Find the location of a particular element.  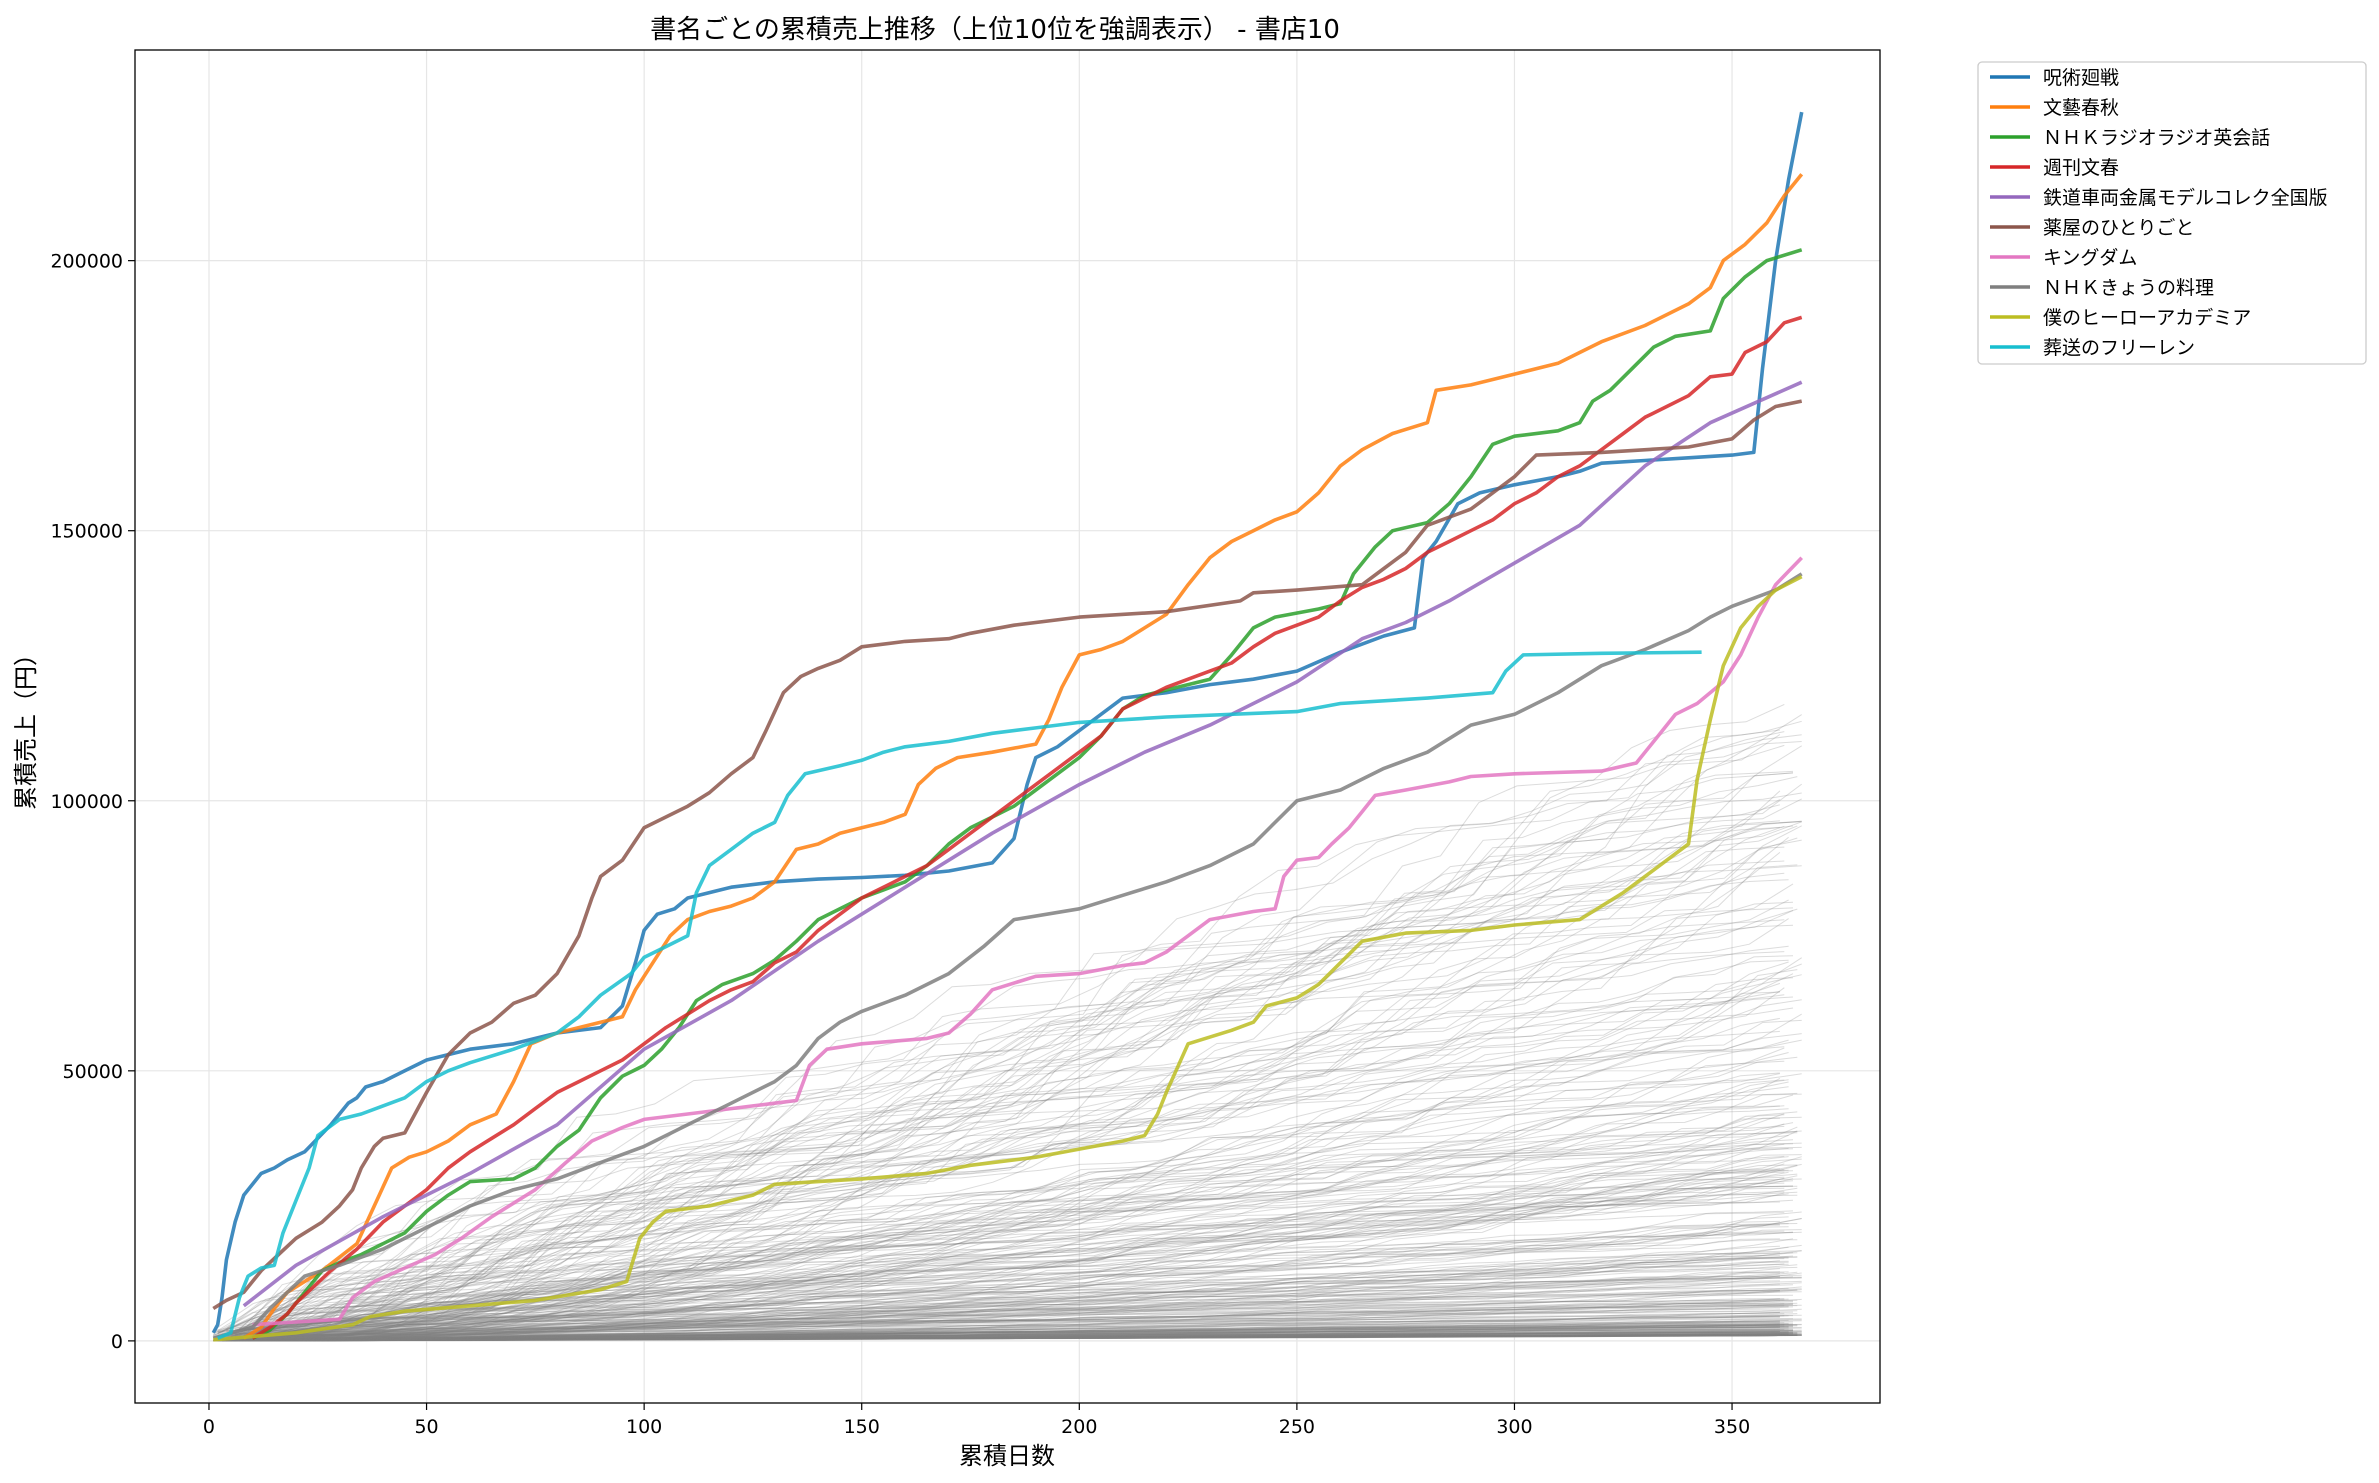

x-axis-label: 累積日数 is located at coordinates (1007, 1456).